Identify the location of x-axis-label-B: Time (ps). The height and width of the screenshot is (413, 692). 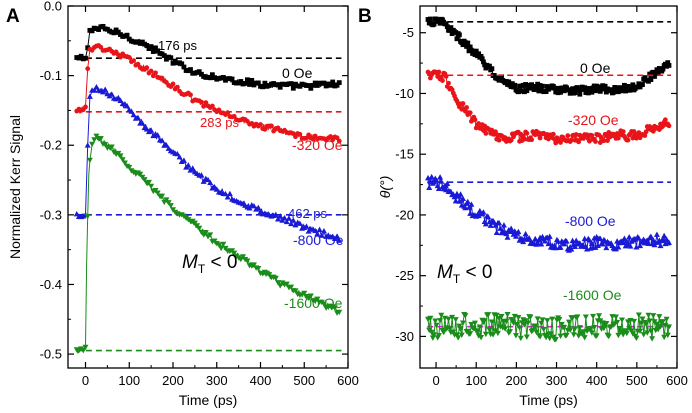
(548, 400).